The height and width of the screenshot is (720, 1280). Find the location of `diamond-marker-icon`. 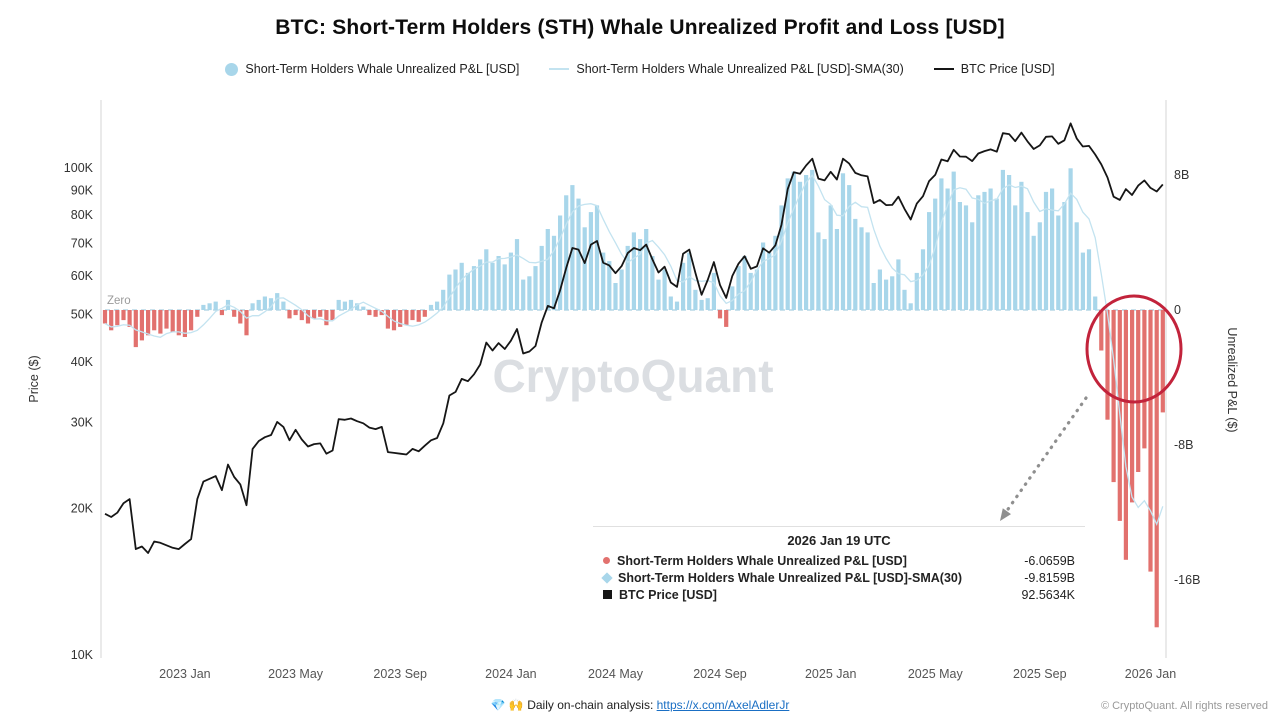

diamond-marker-icon is located at coordinates (607, 577).